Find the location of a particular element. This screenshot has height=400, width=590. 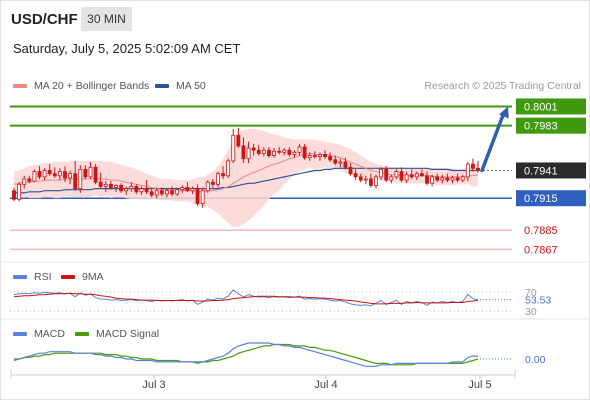

legend-ma20: MA 20 + Bollinger Bands is located at coordinates (81, 86).